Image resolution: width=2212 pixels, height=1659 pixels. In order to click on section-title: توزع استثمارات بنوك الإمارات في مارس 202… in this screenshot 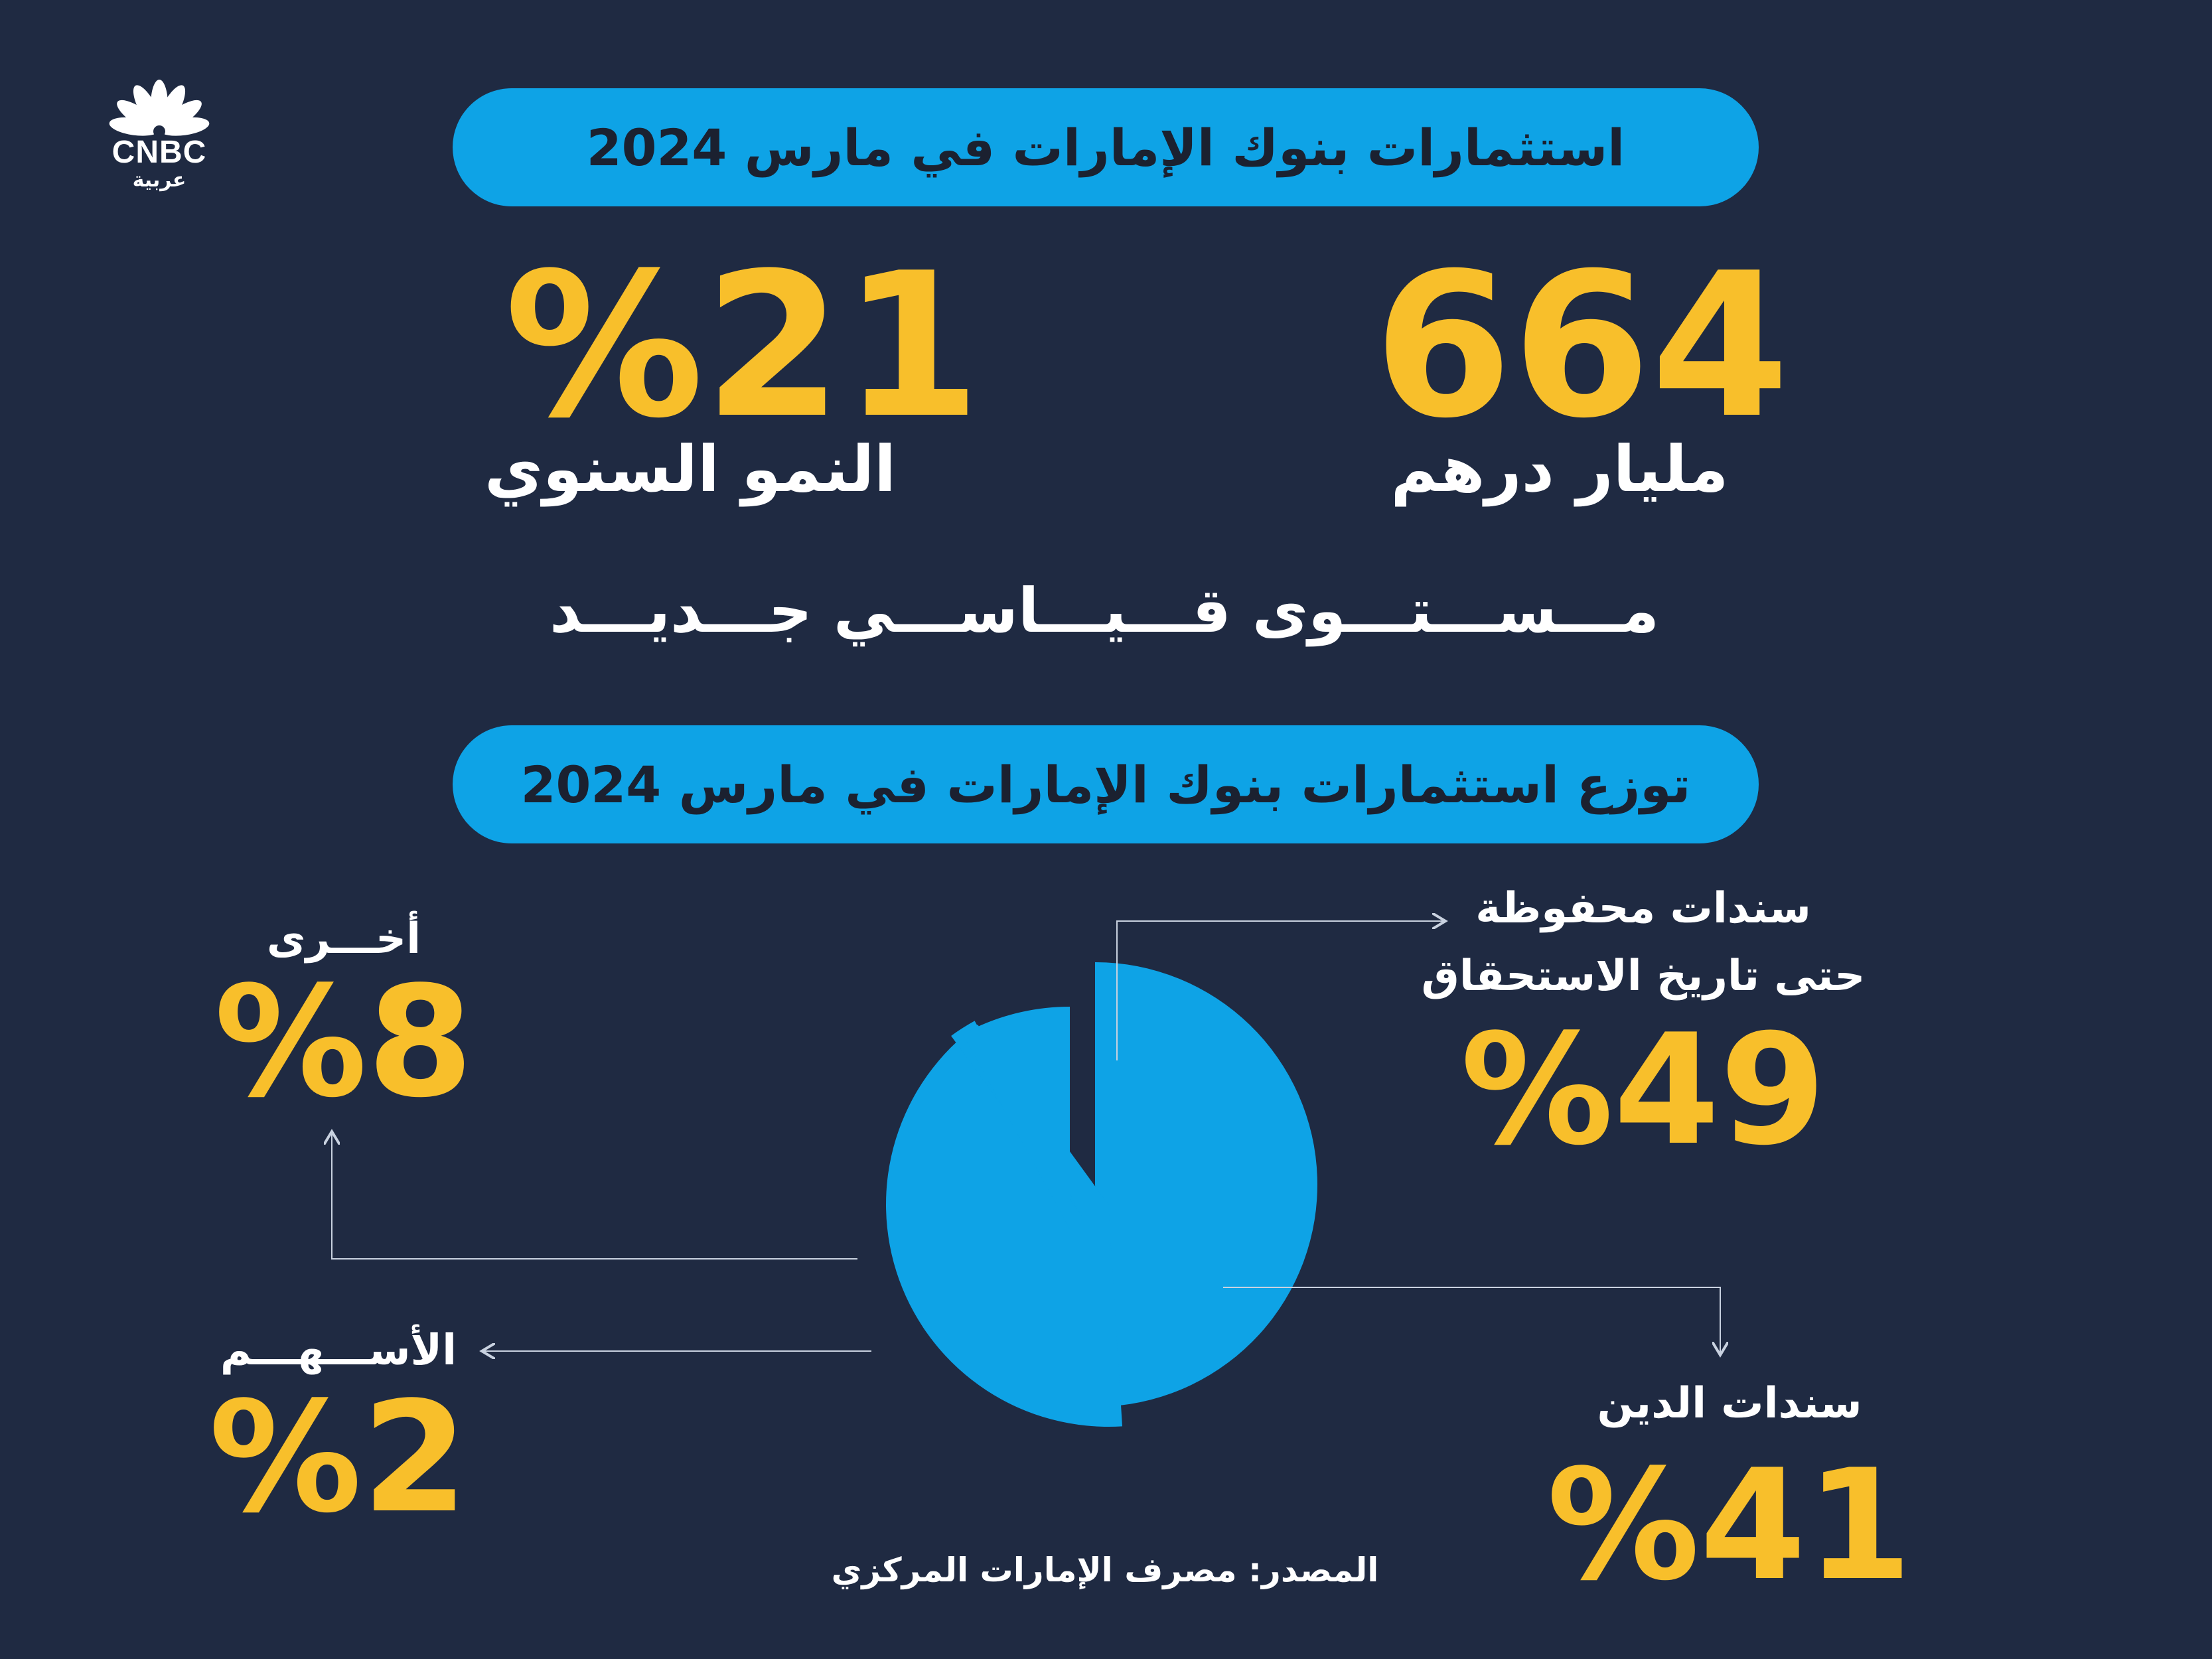, I will do `click(1106, 784)`.